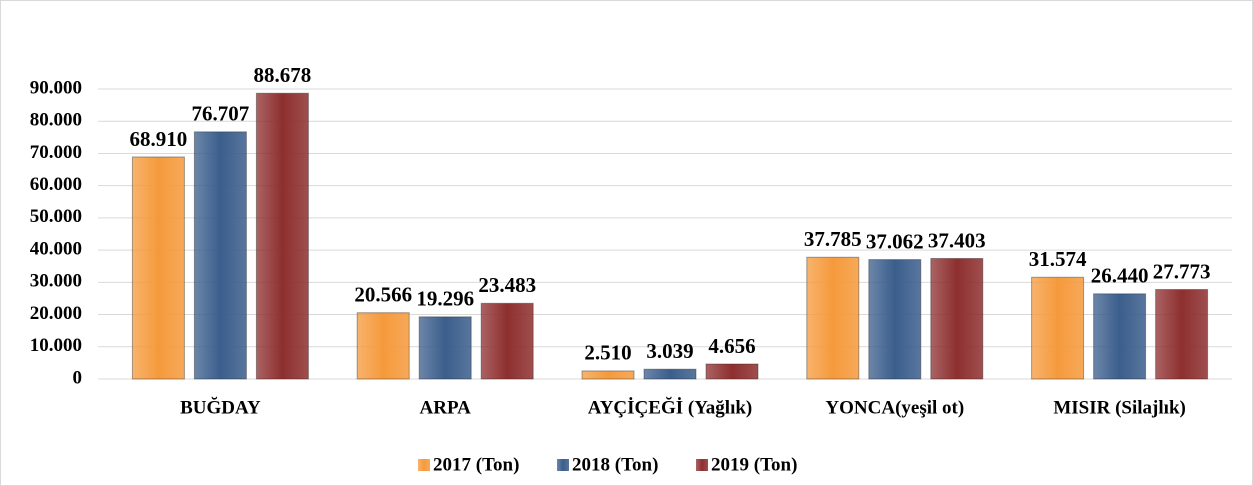  I want to click on legend-label: 2017 (Ton), so click(476, 464).